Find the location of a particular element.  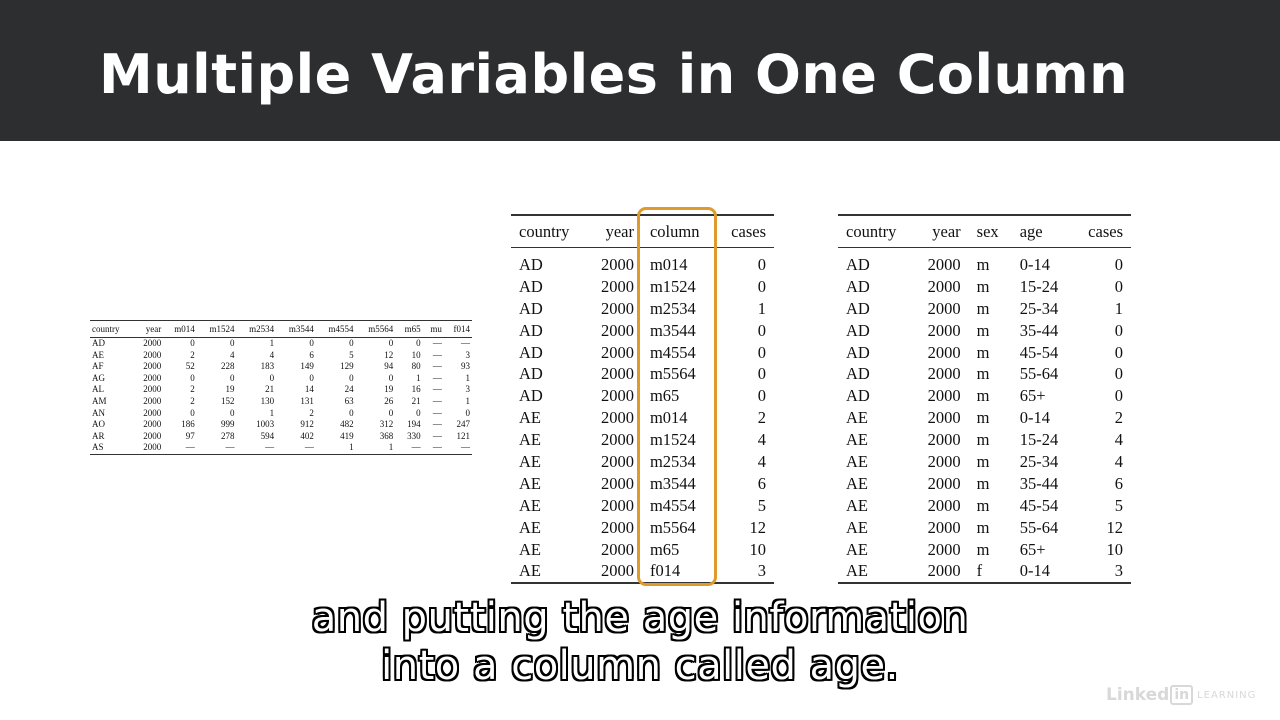

table-cell: 35-44 is located at coordinates (1039, 330).